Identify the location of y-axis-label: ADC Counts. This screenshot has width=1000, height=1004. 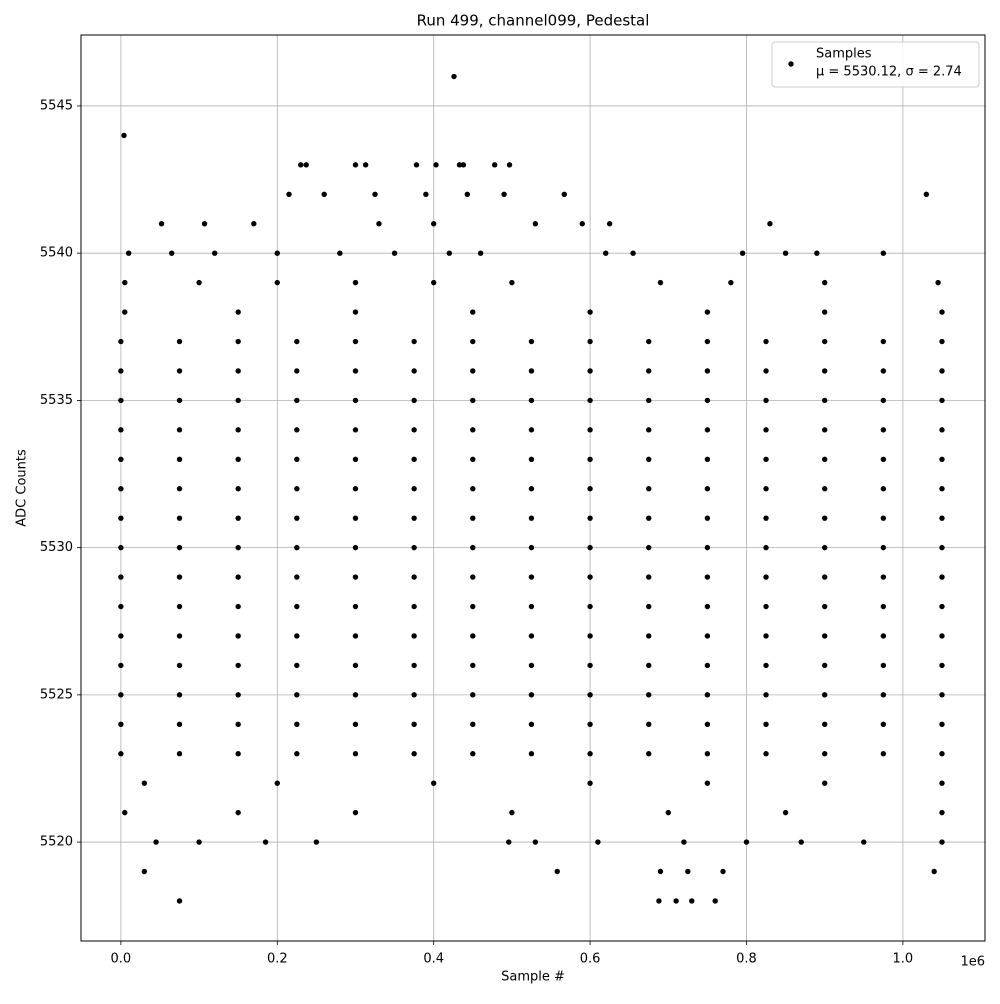
(22, 488).